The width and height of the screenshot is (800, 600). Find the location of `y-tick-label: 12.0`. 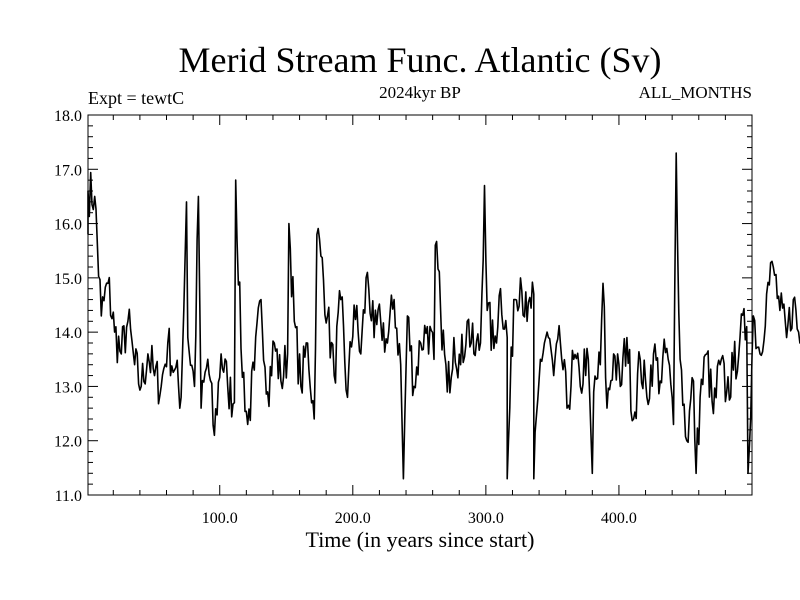

y-tick-label: 12.0 is located at coordinates (68, 442).